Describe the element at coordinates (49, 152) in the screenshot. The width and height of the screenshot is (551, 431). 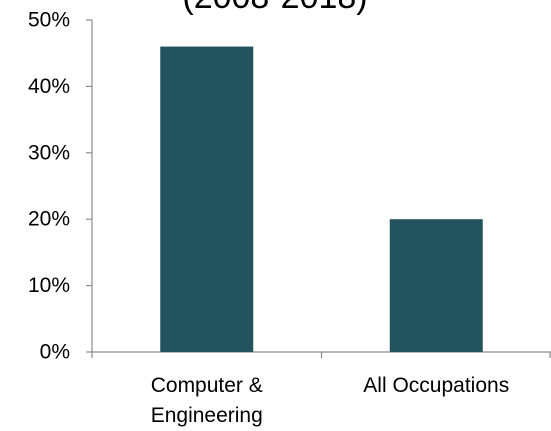
I see `y-tick-label: 30%` at that location.